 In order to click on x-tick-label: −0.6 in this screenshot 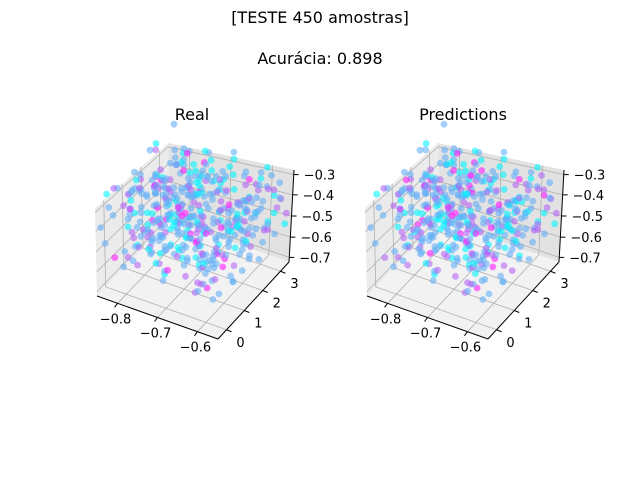, I will do `click(196, 348)`.